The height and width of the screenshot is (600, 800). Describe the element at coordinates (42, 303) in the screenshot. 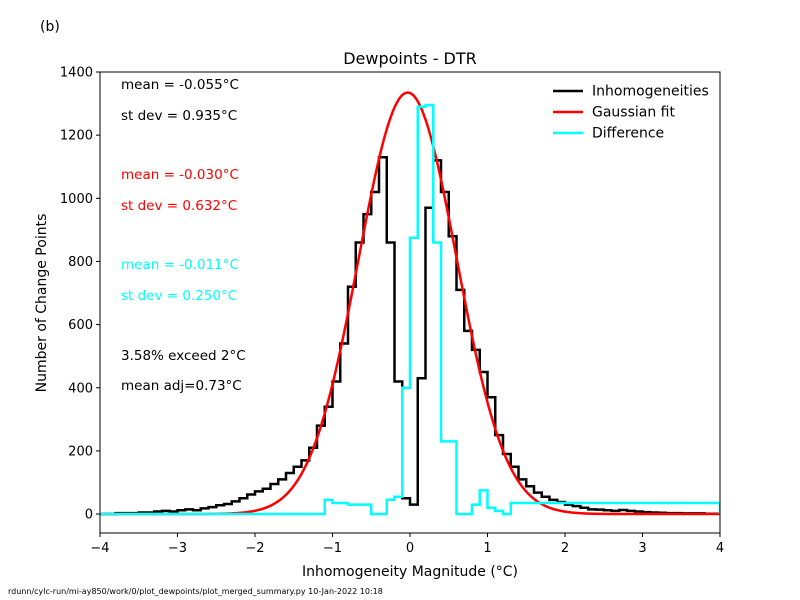

I see `y-axis-label: Number of Change Points` at that location.